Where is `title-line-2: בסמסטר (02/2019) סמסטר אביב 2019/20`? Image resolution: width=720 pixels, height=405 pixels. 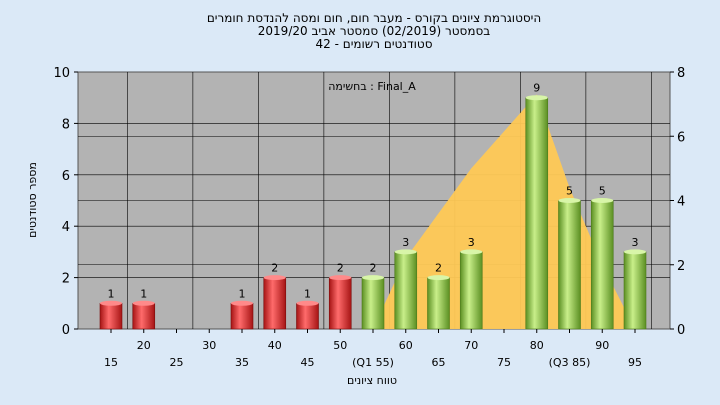 title-line-2: בסמסטר (02/2019) סמסטר אביב 2019/20 is located at coordinates (374, 31).